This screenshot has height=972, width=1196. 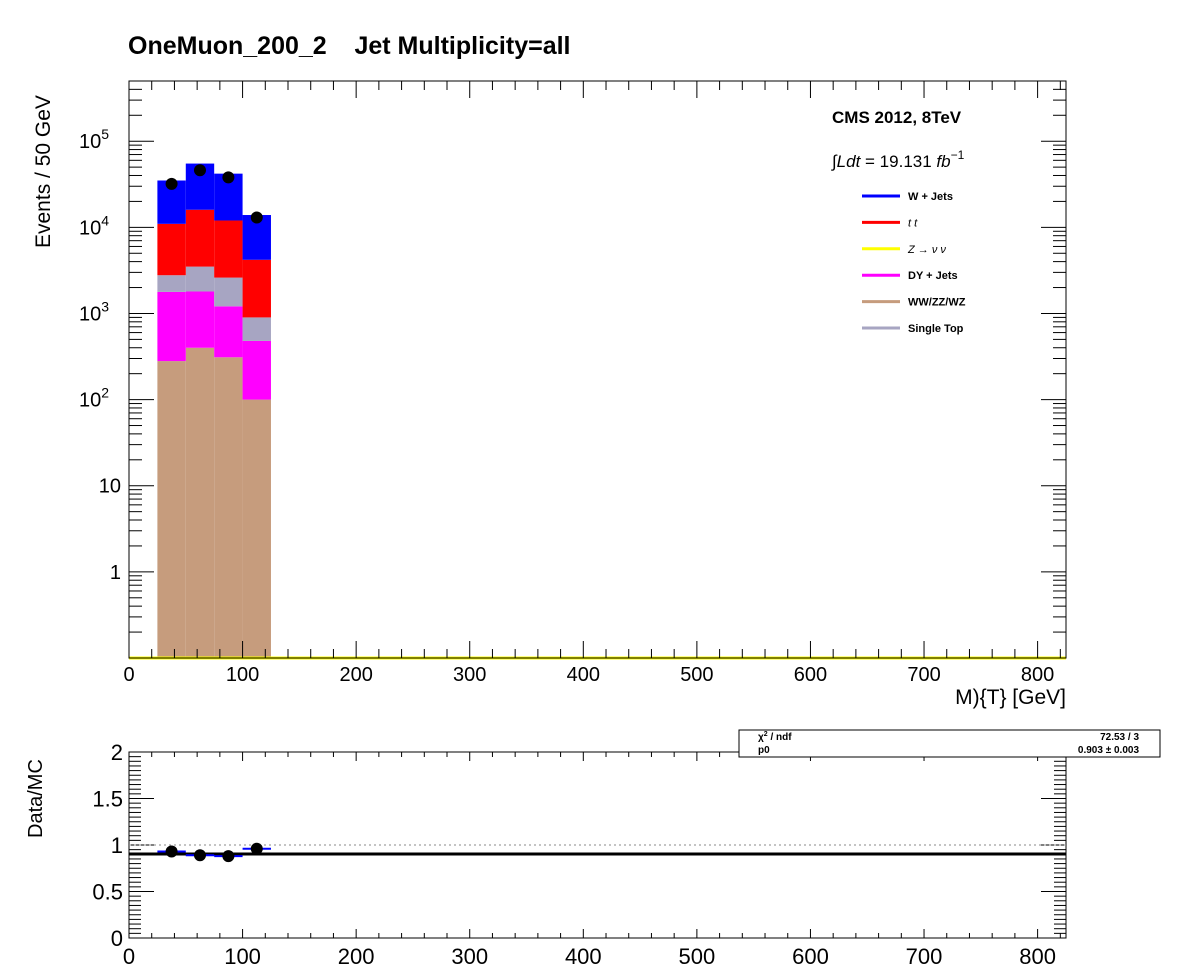 I want to click on legend-label-2: Z → ν ν, so click(x=926, y=250).